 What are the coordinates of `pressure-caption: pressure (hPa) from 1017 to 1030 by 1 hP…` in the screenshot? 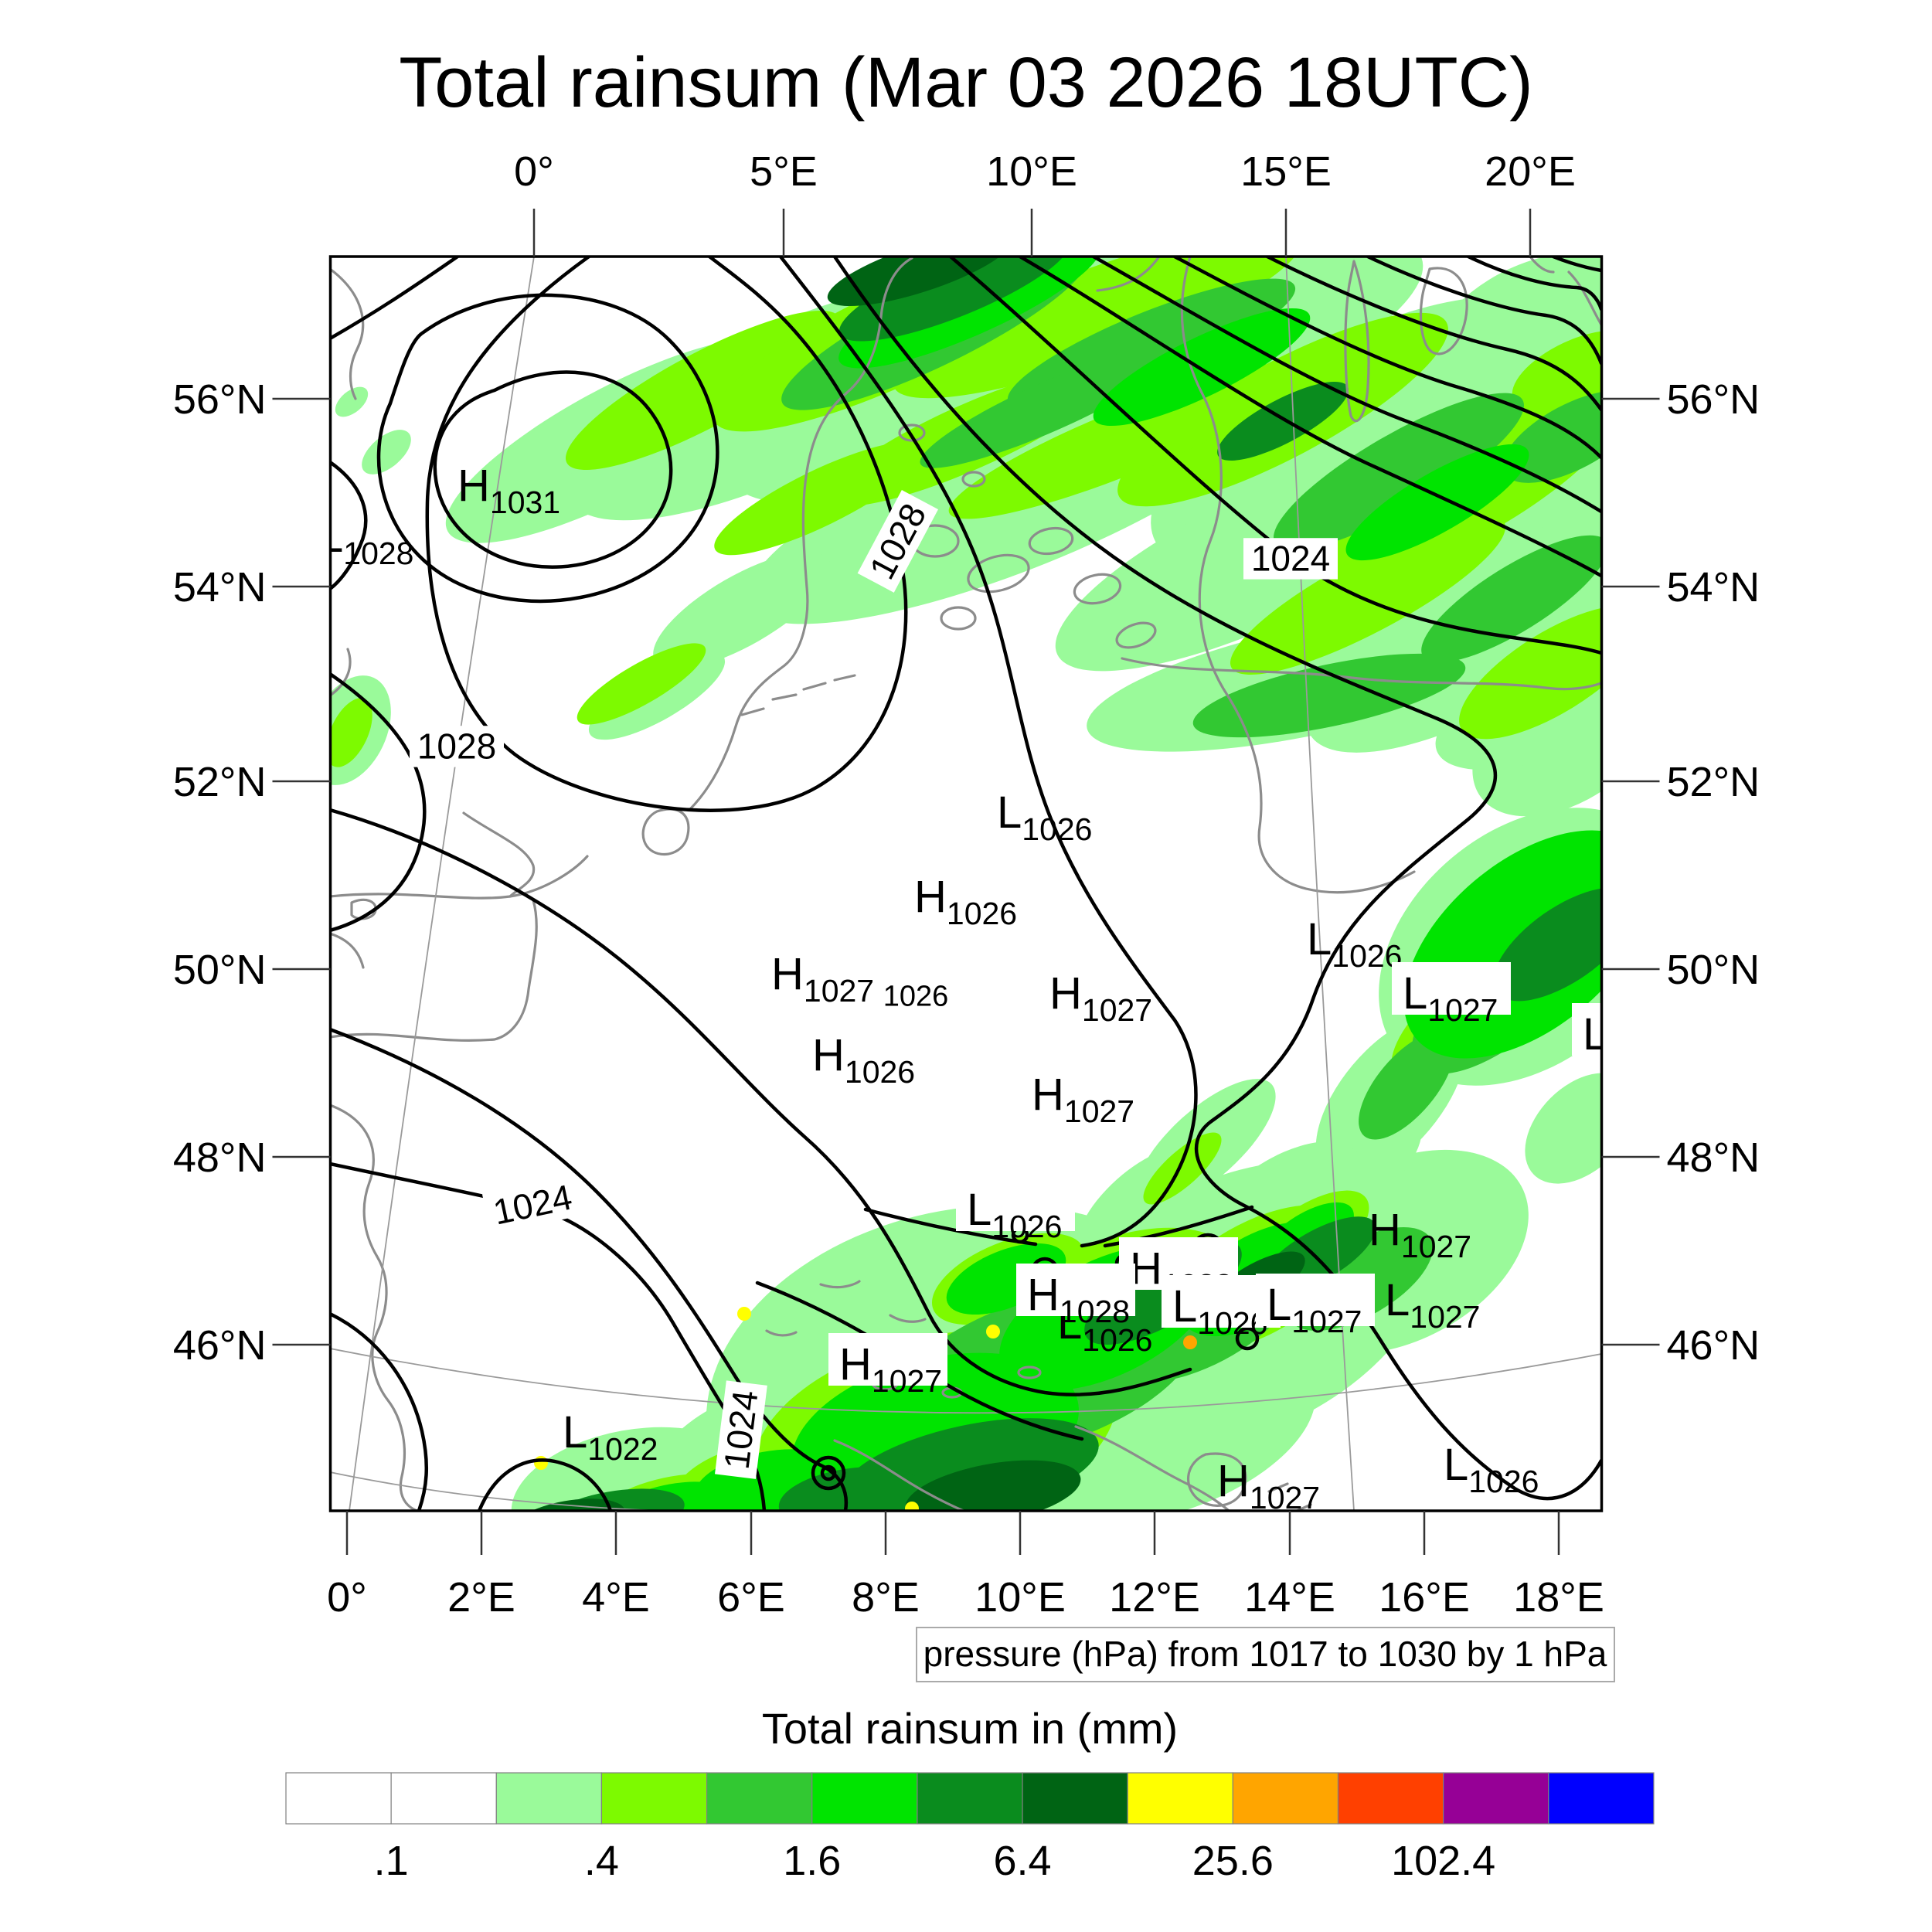 It's located at (1265, 1654).